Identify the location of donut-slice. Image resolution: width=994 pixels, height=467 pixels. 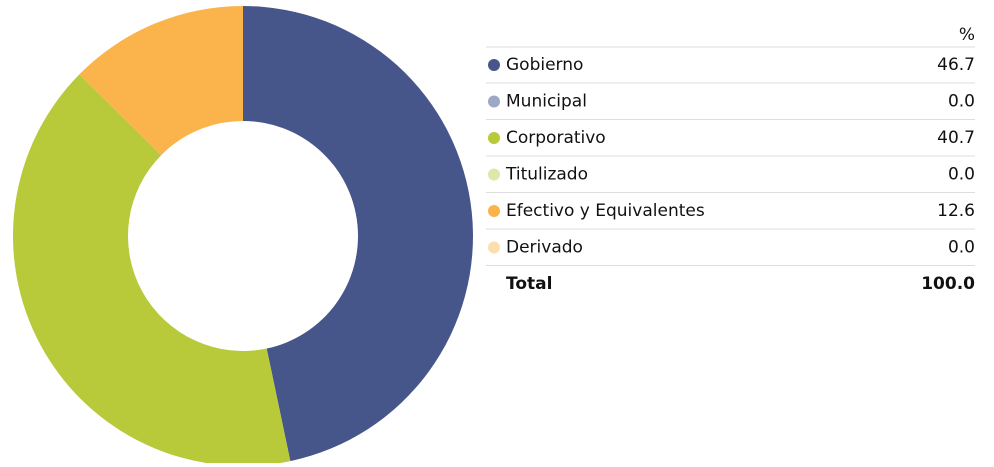
(161, 81).